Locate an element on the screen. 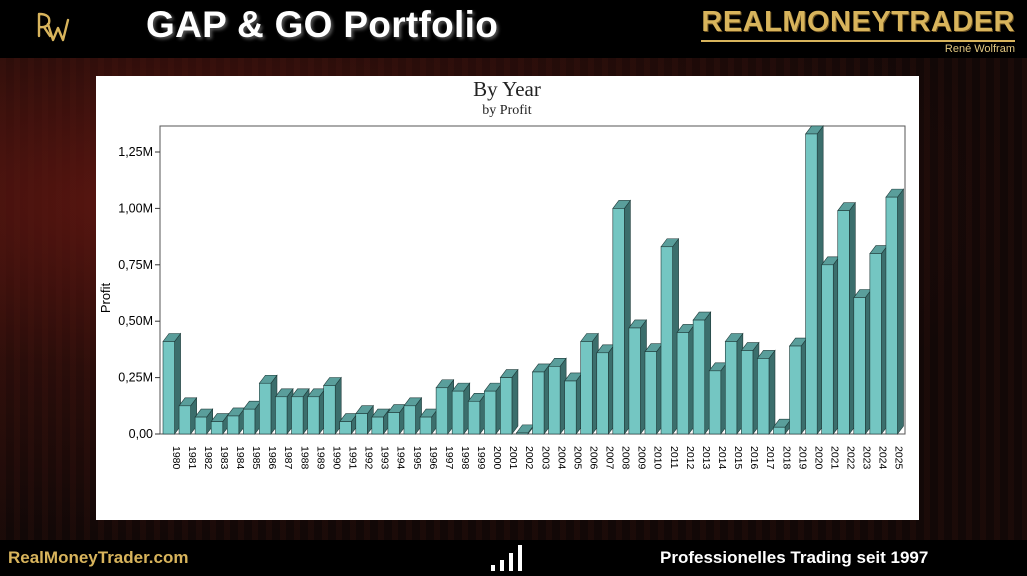  bar-1997 is located at coordinates (445, 406).